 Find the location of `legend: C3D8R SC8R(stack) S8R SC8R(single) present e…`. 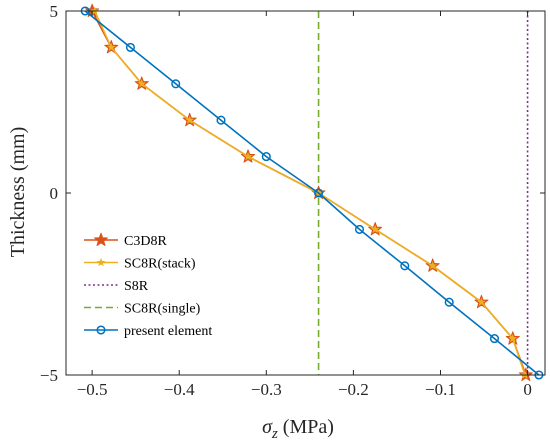

legend: C3D8R SC8R(stack) S8R SC8R(single) present e… is located at coordinates (148, 285).